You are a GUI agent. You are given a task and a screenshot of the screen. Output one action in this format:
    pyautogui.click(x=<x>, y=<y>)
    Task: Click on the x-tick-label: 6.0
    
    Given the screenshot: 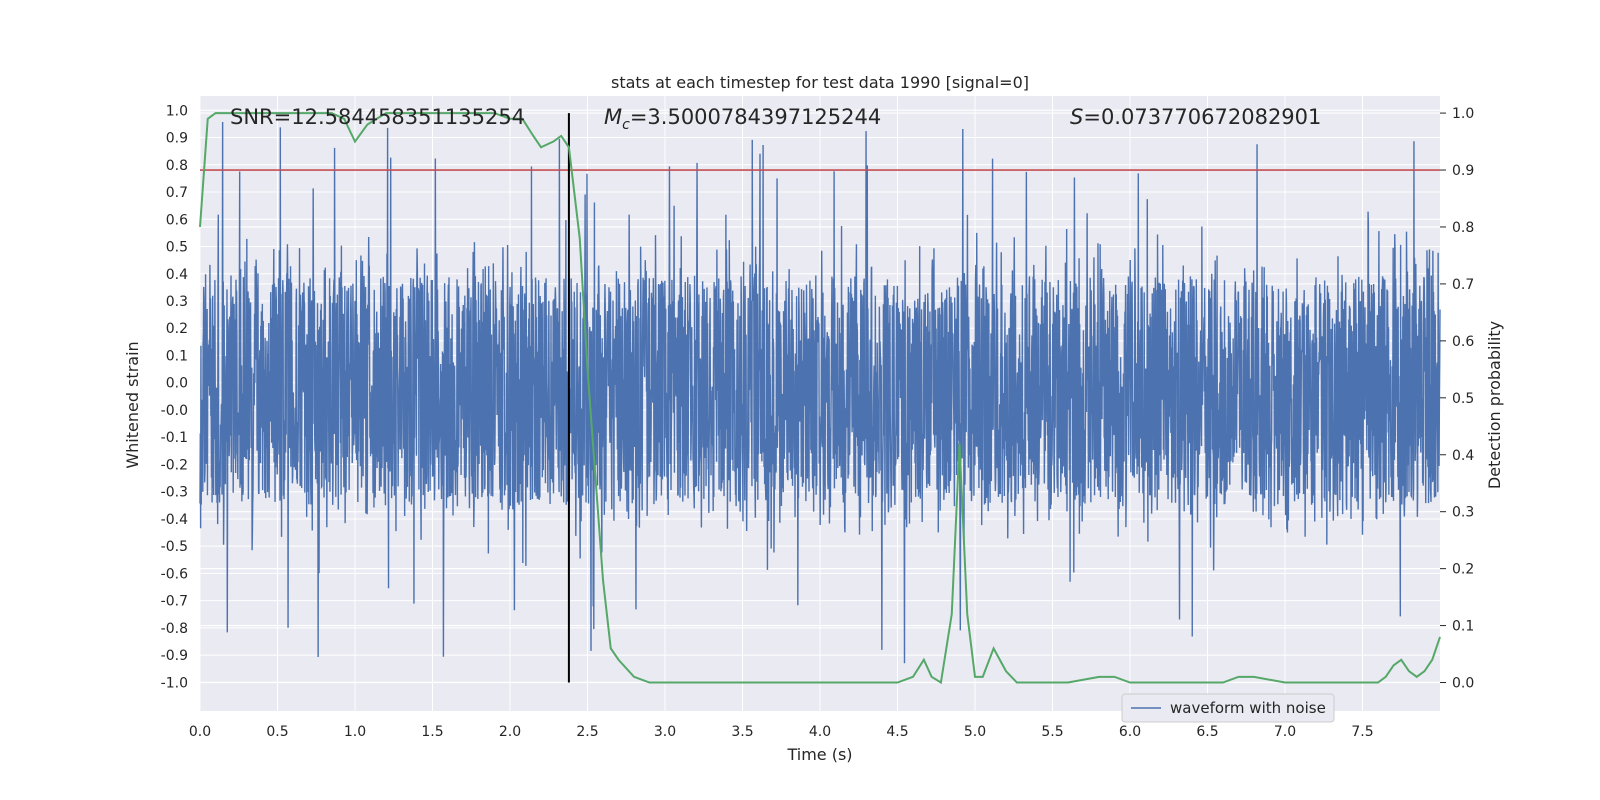 What is the action you would take?
    pyautogui.click(x=1130, y=732)
    